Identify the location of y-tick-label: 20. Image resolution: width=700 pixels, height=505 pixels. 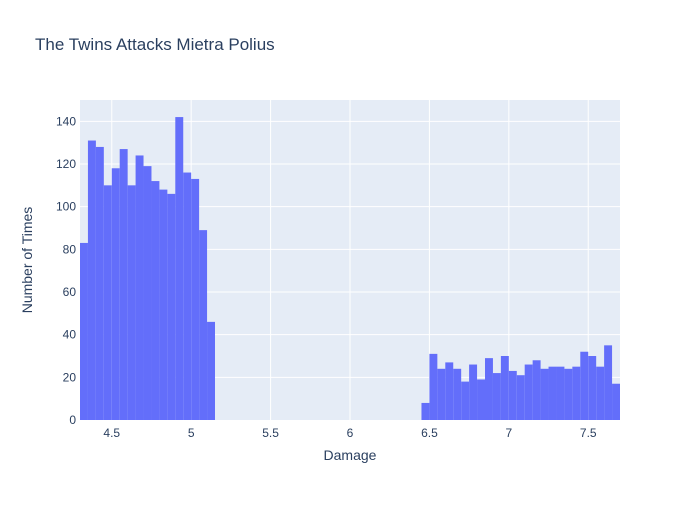
(70, 377).